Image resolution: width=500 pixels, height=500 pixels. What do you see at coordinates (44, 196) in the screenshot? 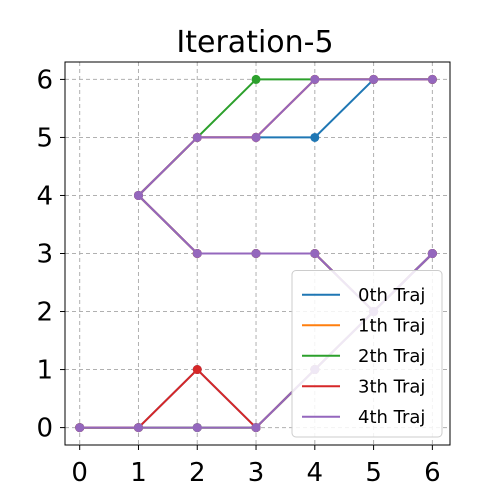
I see `y-tick-label: 4` at bounding box center [44, 196].